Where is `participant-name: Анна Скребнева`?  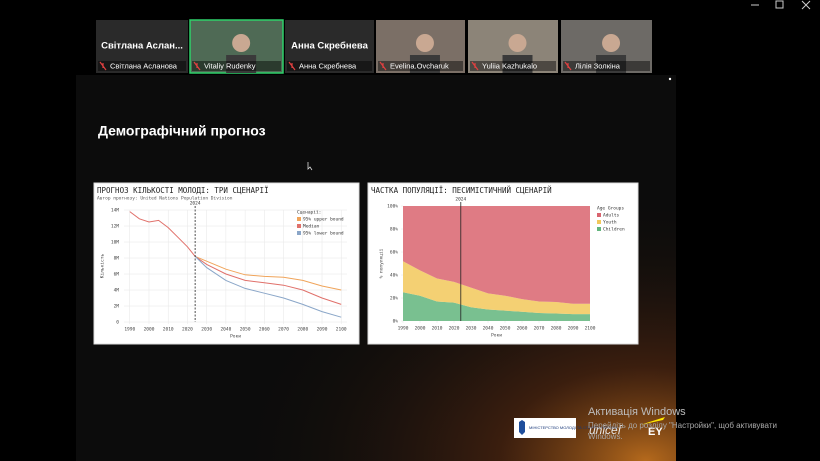 participant-name: Анна Скребнева is located at coordinates (329, 46).